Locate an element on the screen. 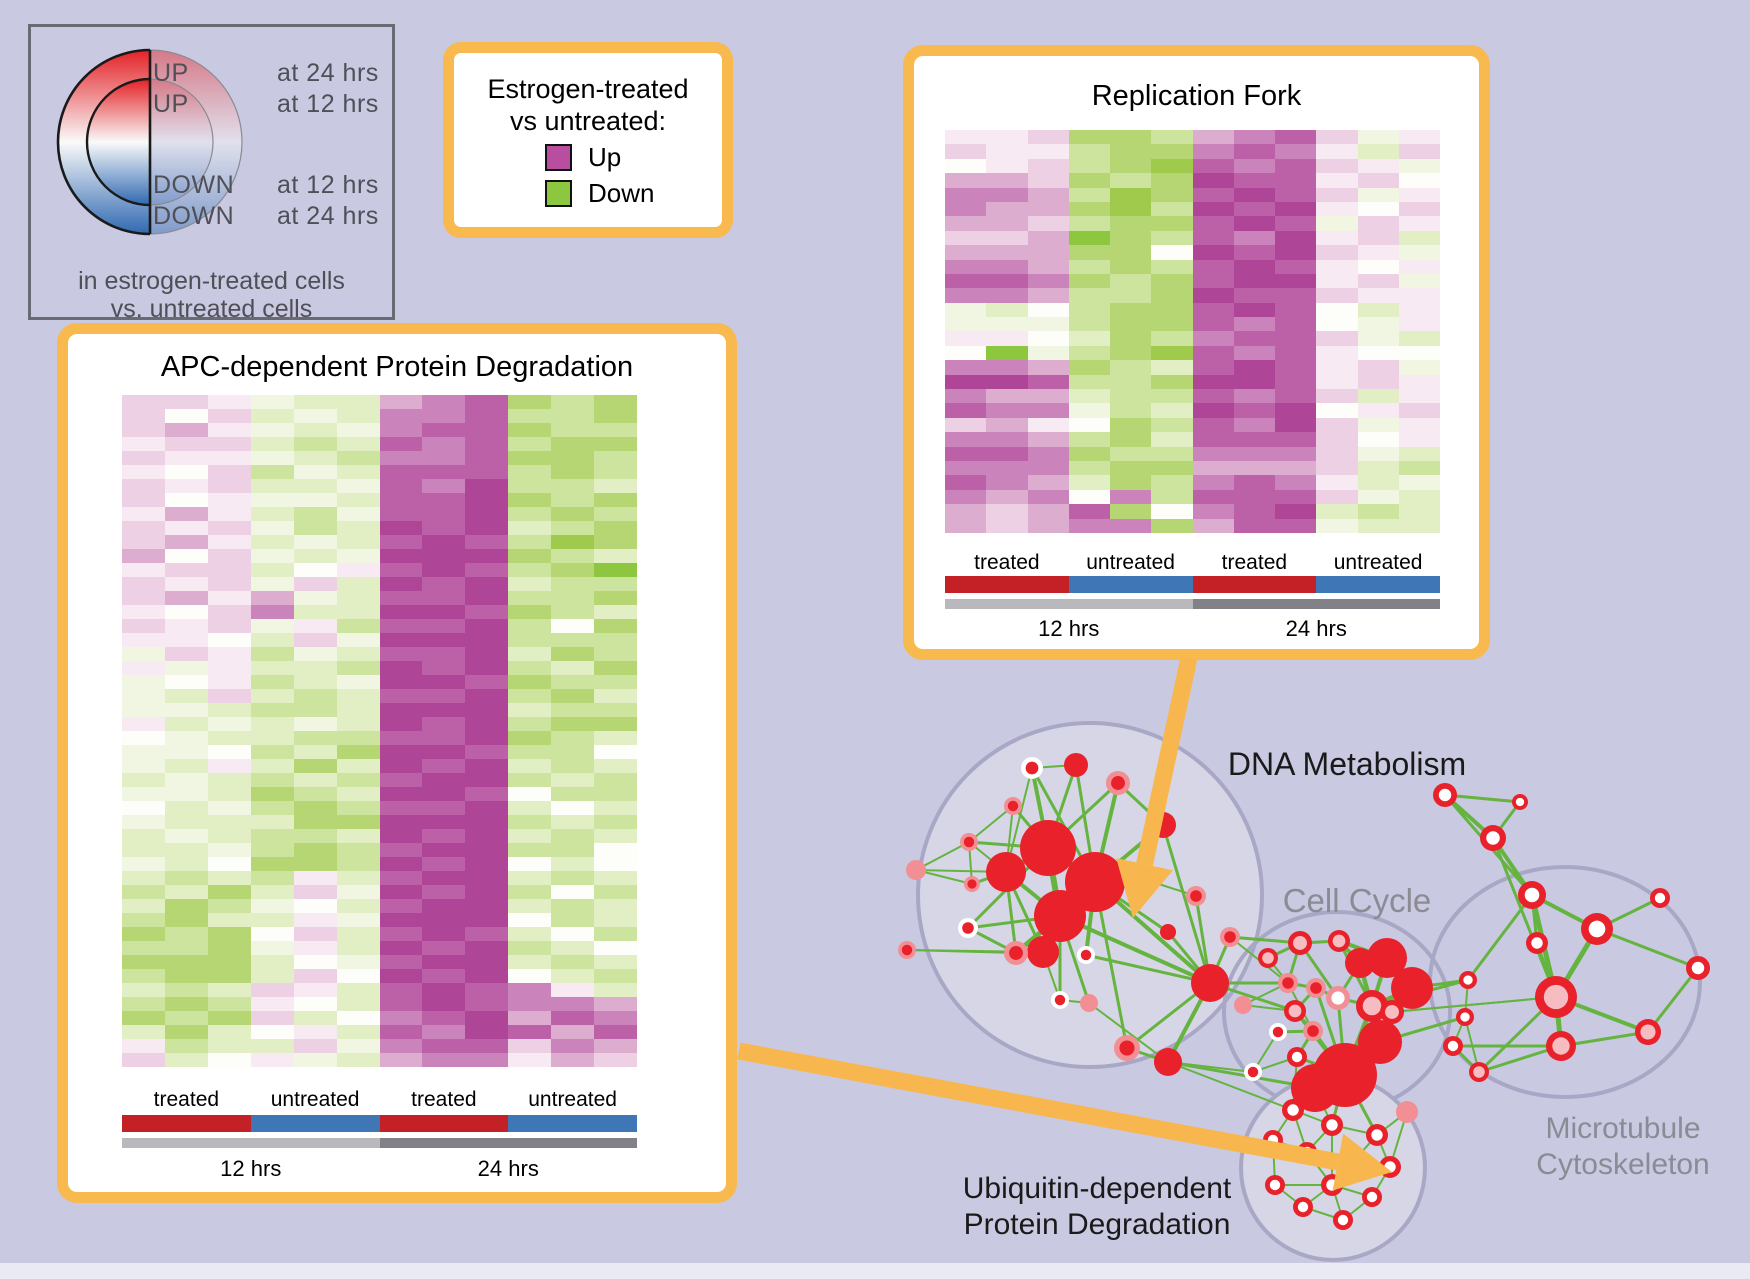 Image resolution: width=1750 pixels, height=1279 pixels. cluster-label-ubiquitin-dependent-protein-degradation: Protein Degradation is located at coordinates (1097, 1224).